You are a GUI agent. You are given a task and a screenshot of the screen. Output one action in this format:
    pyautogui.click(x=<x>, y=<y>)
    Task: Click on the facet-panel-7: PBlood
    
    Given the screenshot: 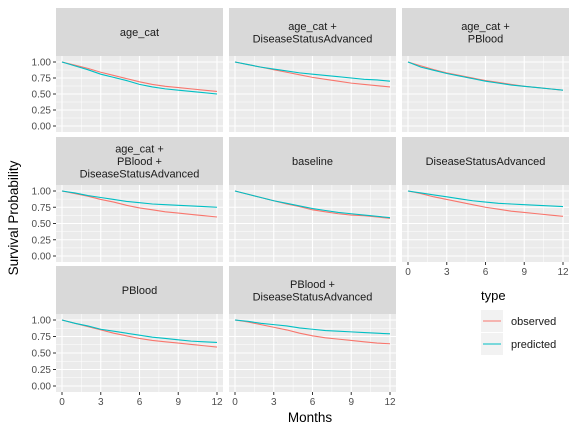 What is the action you would take?
    pyautogui.click(x=139, y=329)
    